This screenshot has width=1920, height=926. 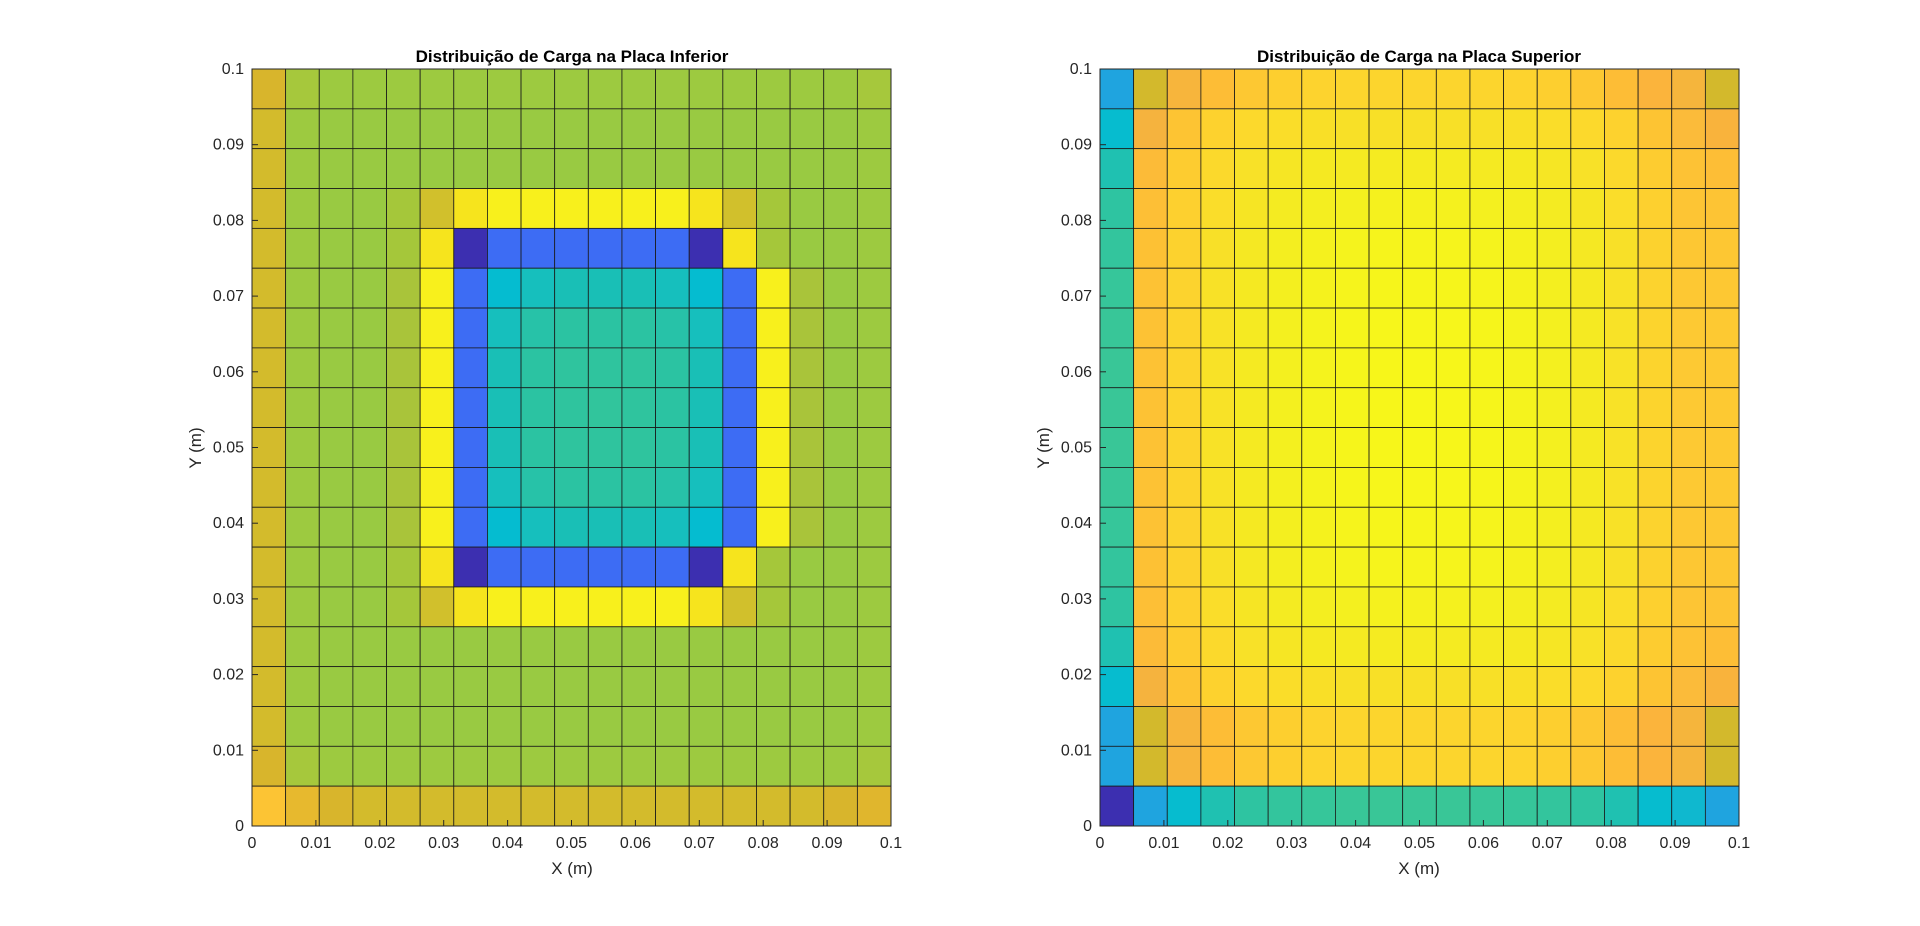 I want to click on y-tick-label: 0.07, so click(x=228, y=296).